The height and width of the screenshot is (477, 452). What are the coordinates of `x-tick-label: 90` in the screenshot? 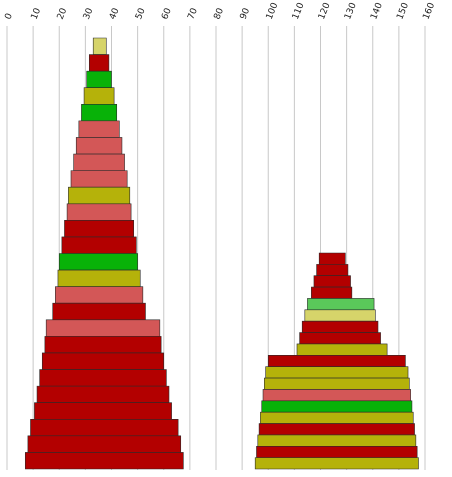 It's located at (246, 14).